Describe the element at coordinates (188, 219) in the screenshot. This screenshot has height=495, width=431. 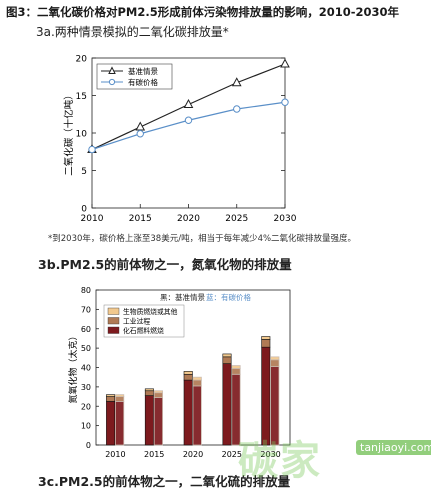
I see `x-tick-label-a: 2020` at that location.